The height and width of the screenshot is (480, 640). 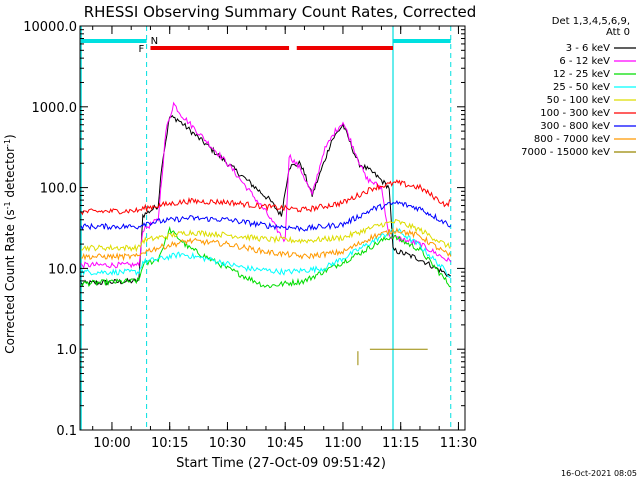 I want to click on night-label: N, so click(x=154, y=41).